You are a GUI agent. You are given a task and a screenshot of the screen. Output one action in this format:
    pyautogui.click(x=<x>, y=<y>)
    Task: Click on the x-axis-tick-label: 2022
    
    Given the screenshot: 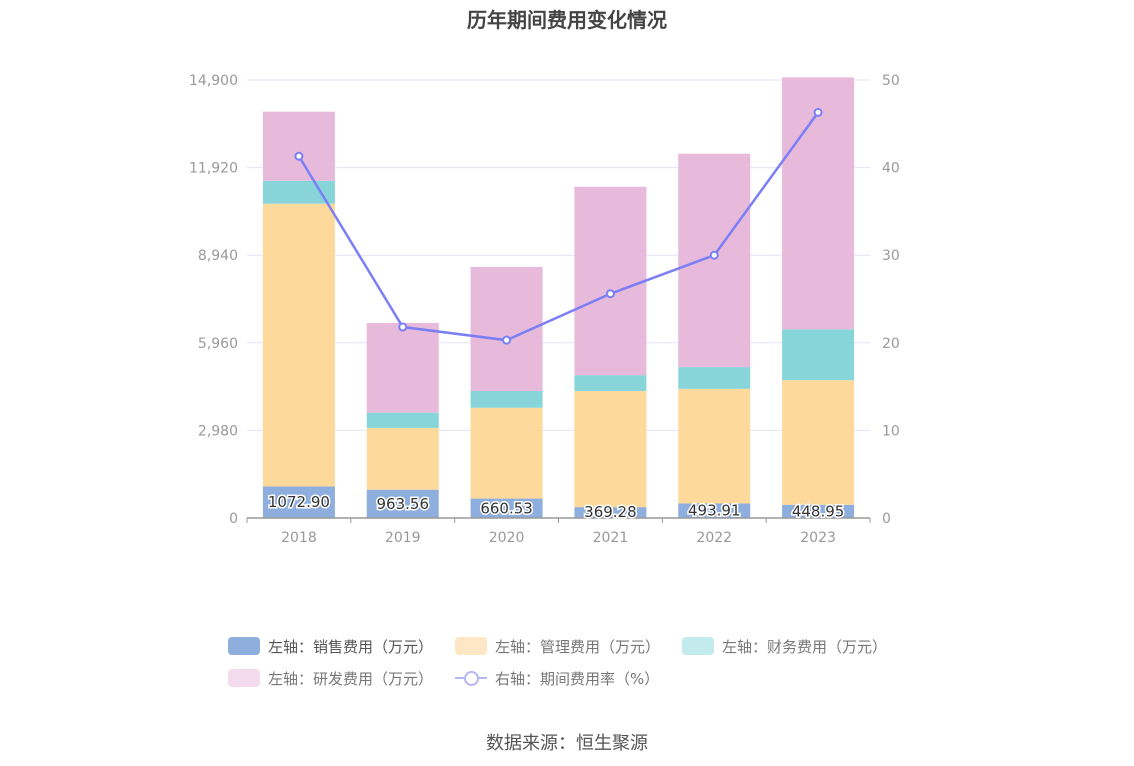 What is the action you would take?
    pyautogui.click(x=714, y=538)
    